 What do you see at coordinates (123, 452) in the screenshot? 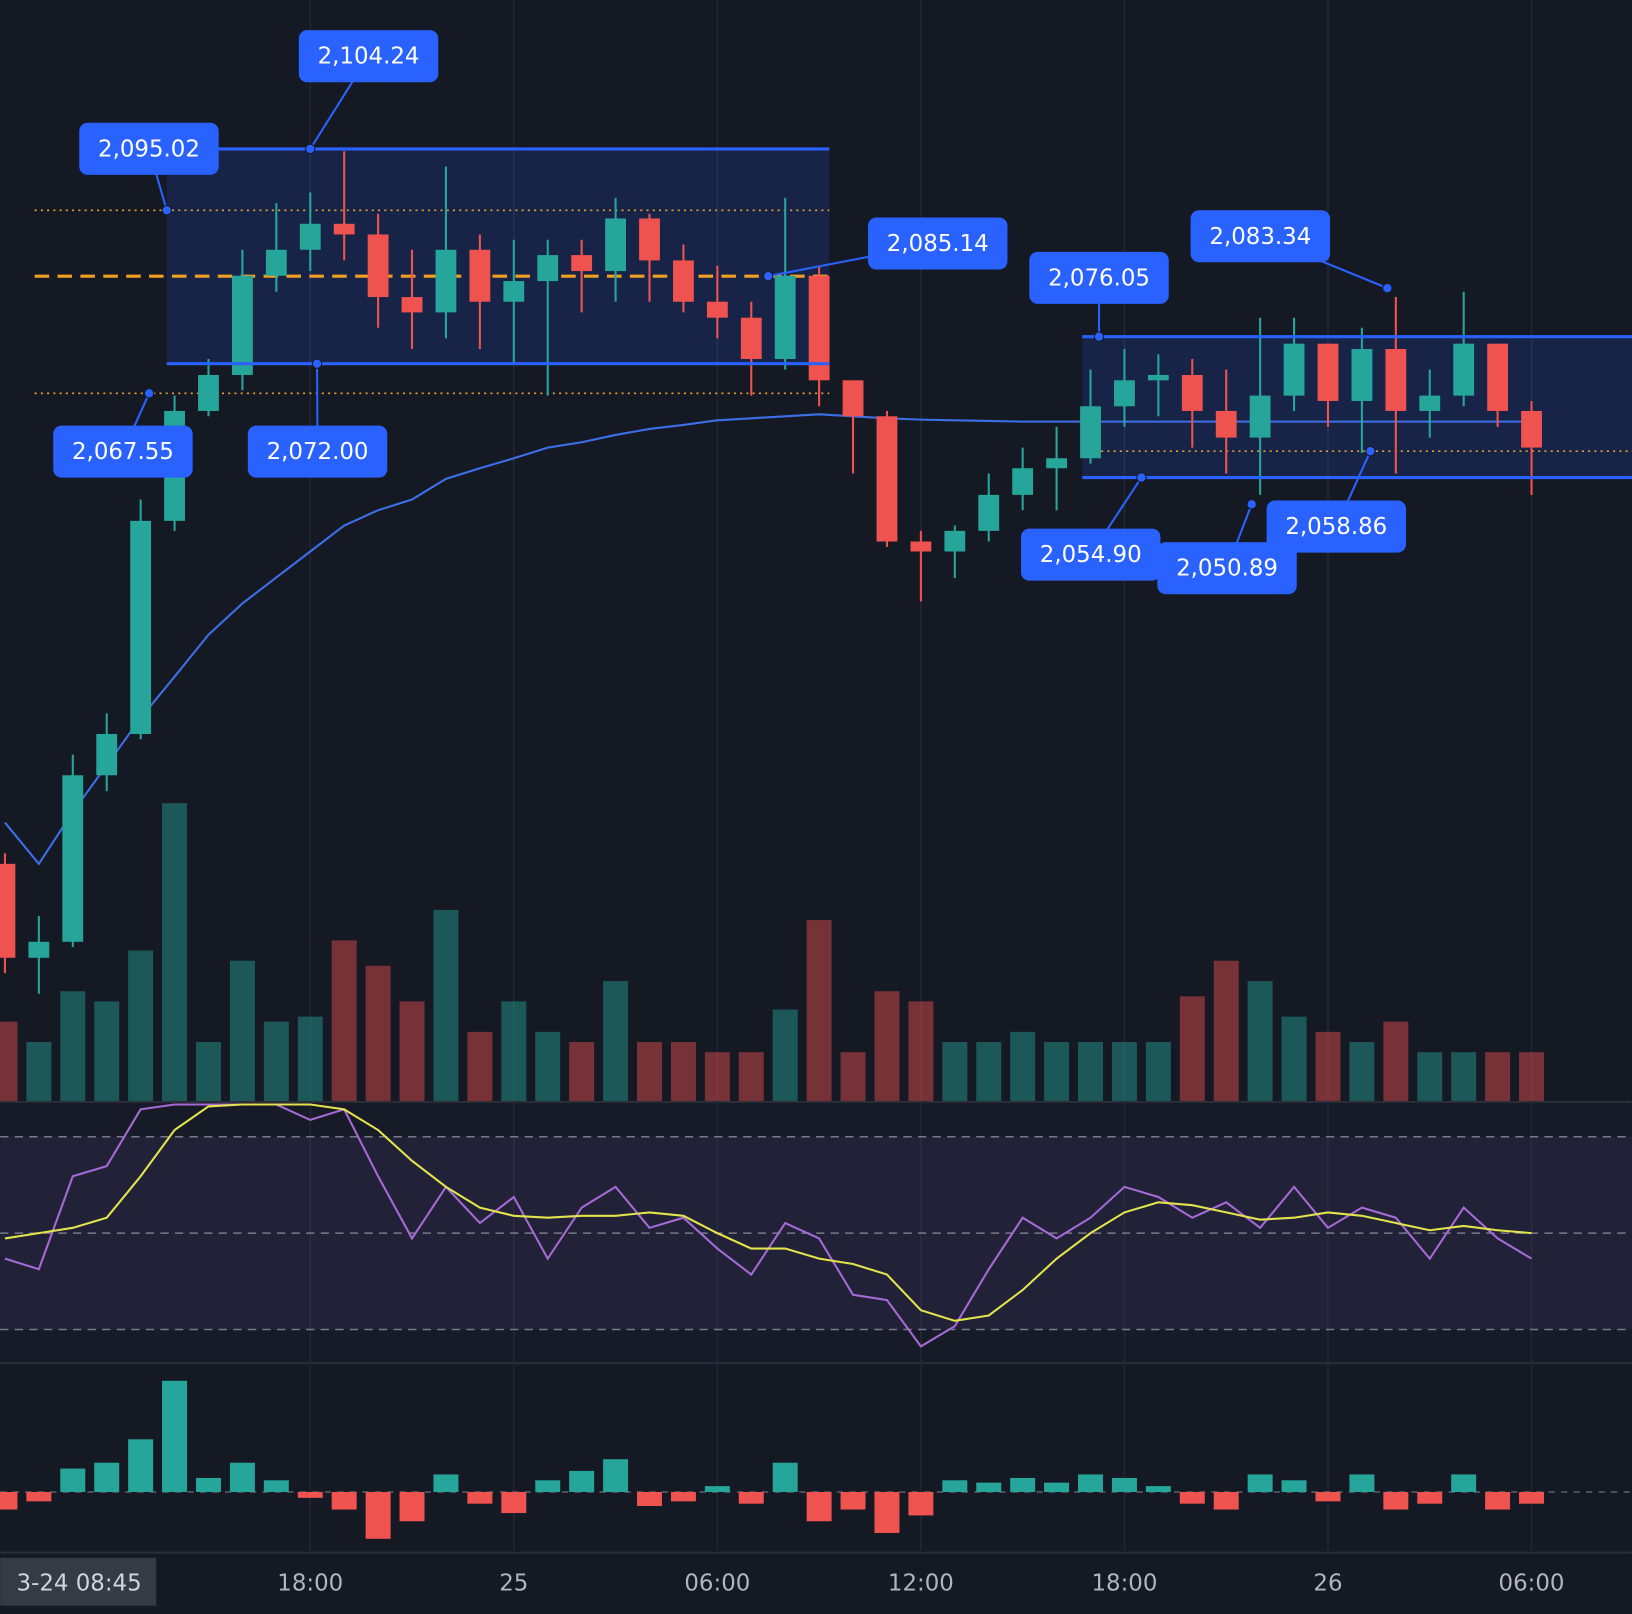
I see `annotation-label: 2,067.55` at bounding box center [123, 452].